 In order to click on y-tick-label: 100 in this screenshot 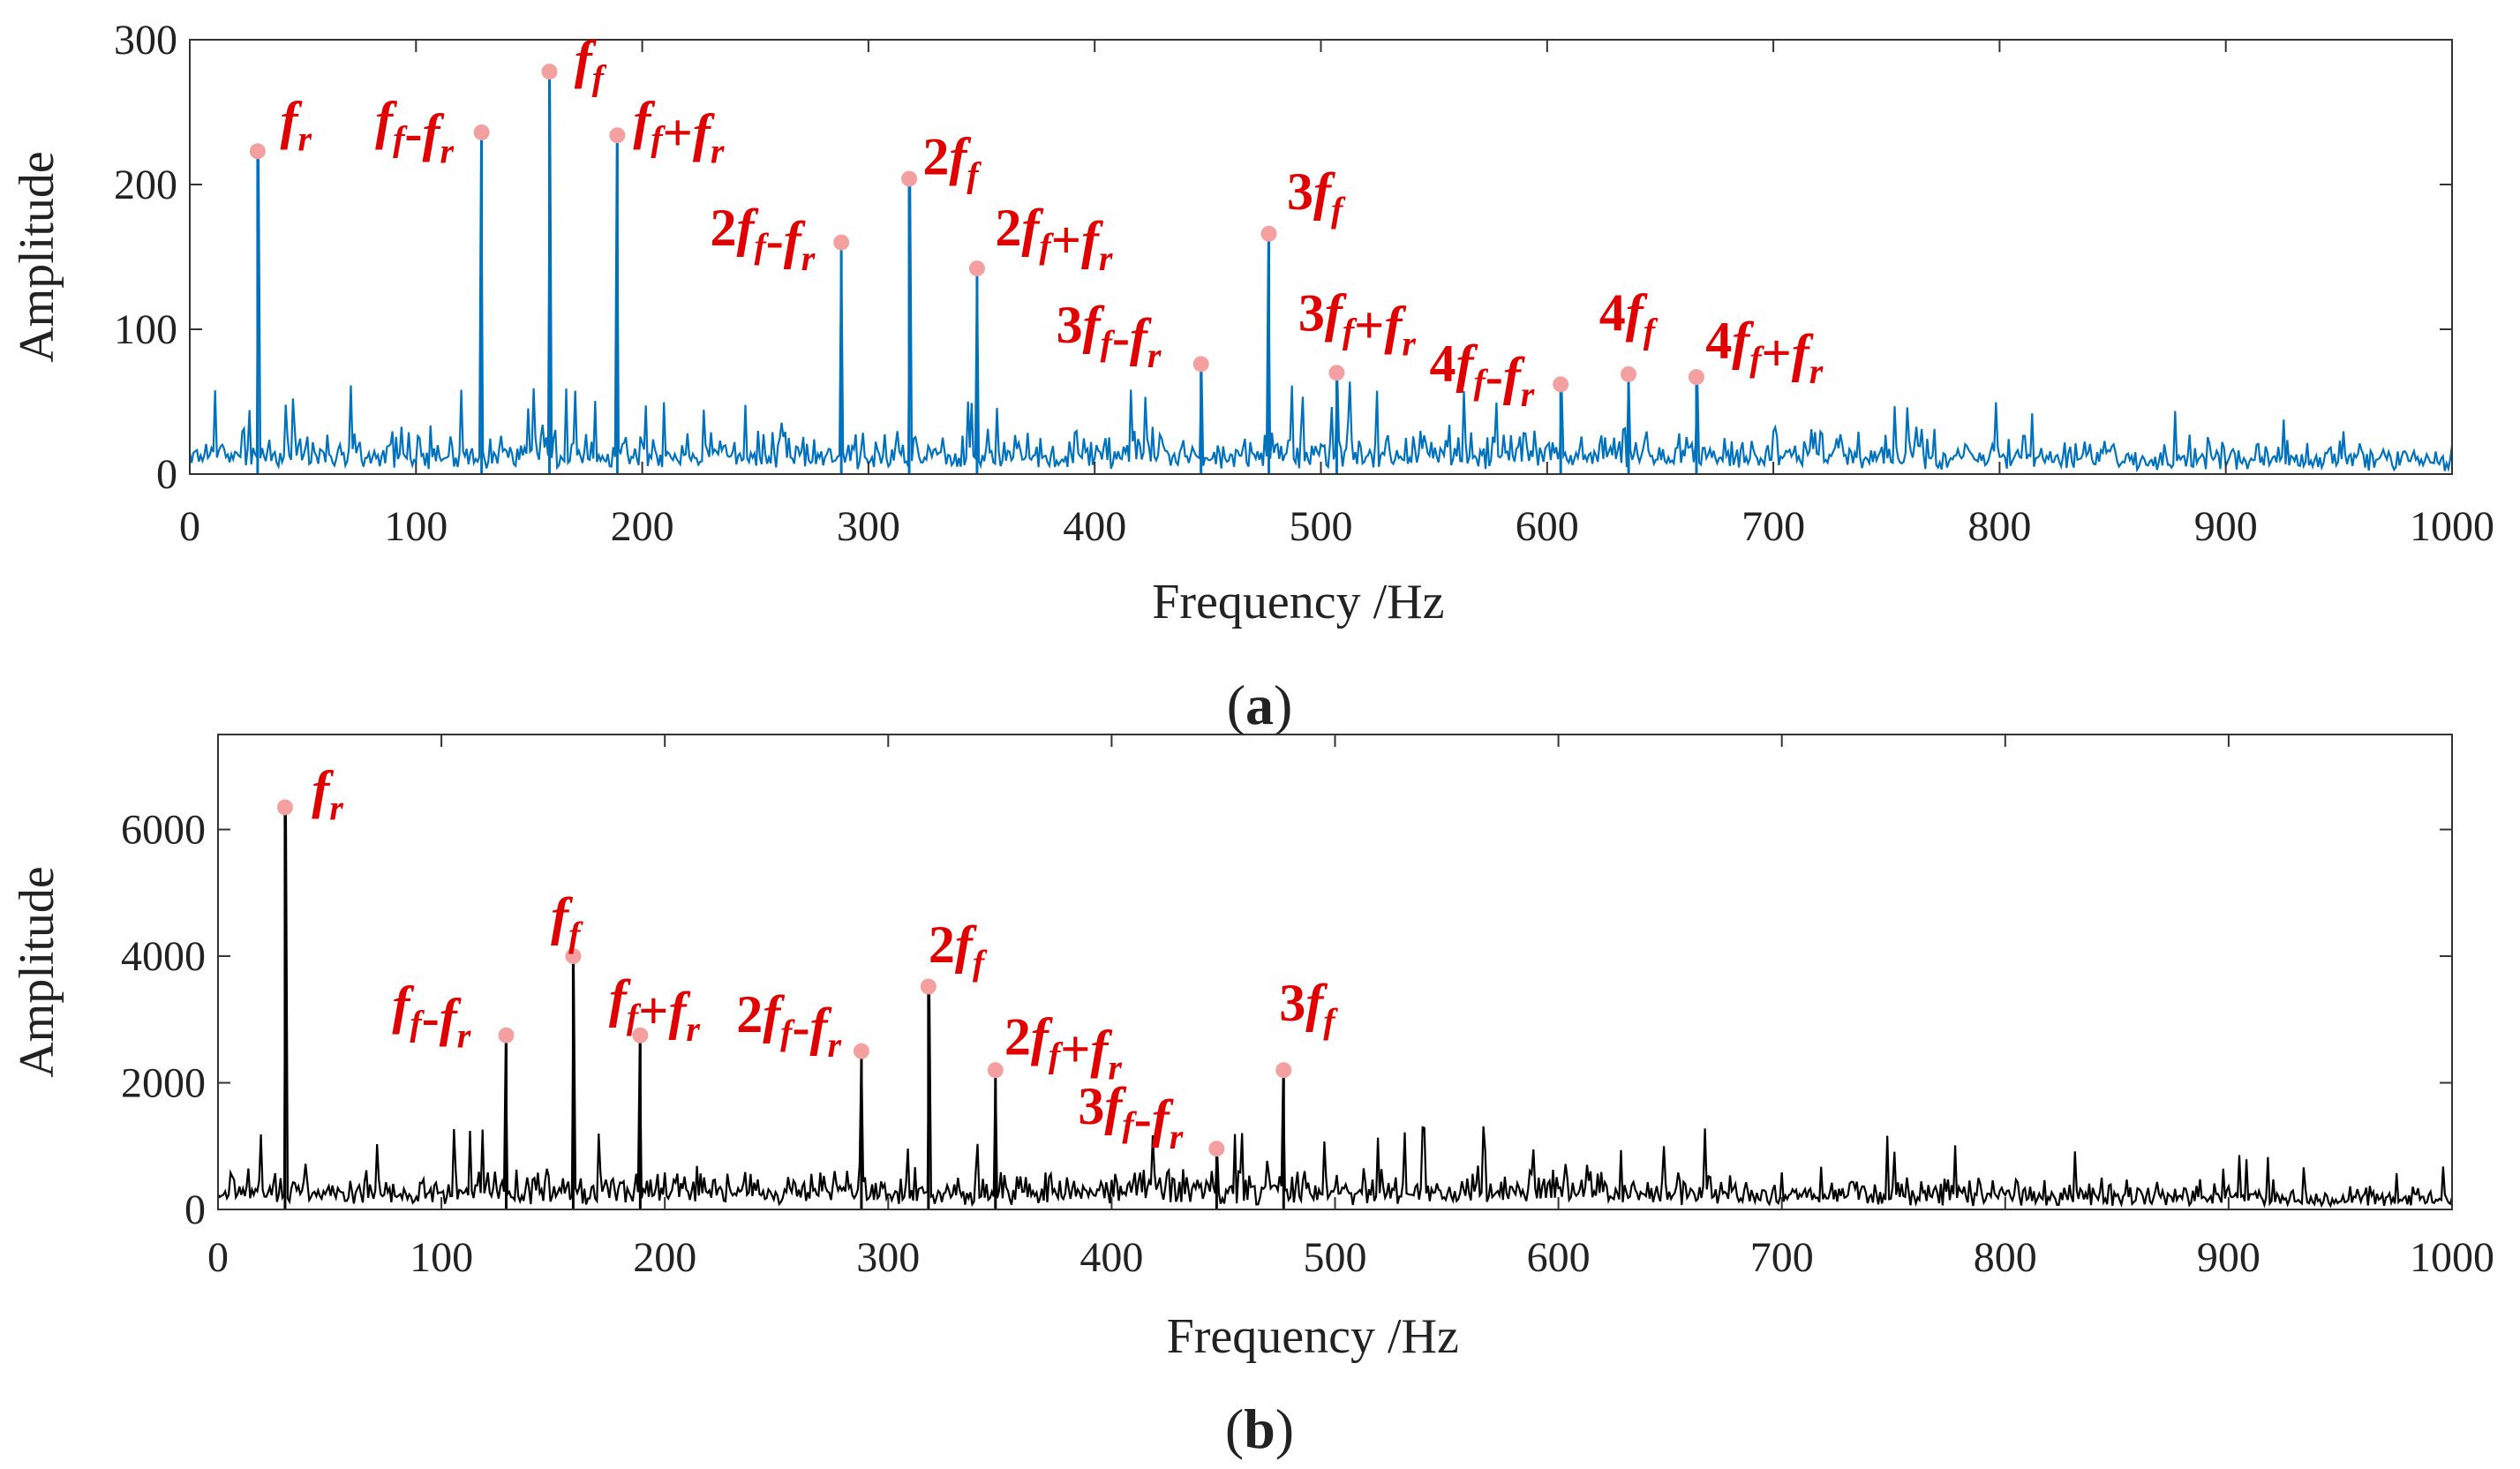, I will do `click(145, 329)`.